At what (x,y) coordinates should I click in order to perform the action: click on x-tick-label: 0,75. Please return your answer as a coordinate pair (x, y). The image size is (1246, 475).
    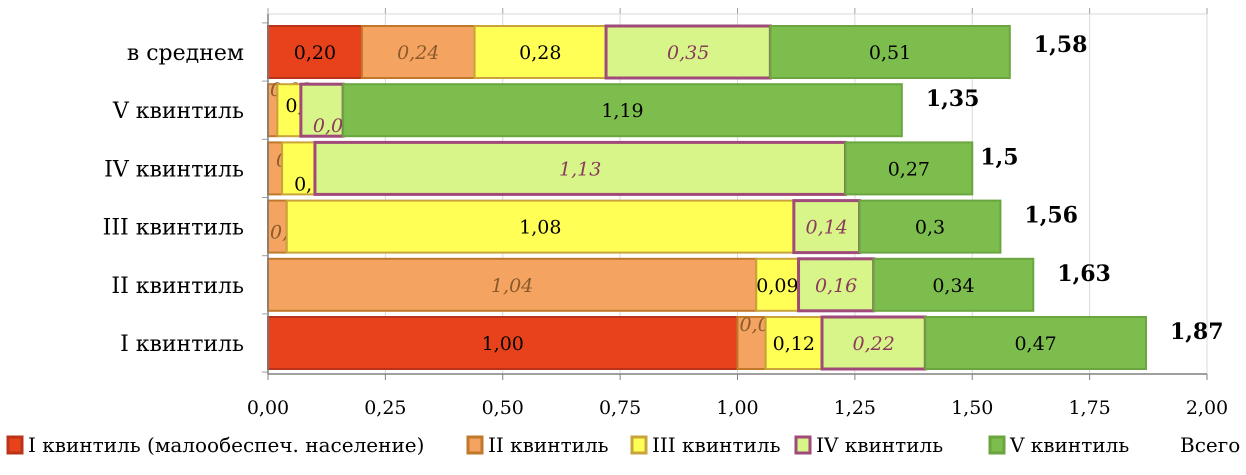
    Looking at the image, I should click on (620, 408).